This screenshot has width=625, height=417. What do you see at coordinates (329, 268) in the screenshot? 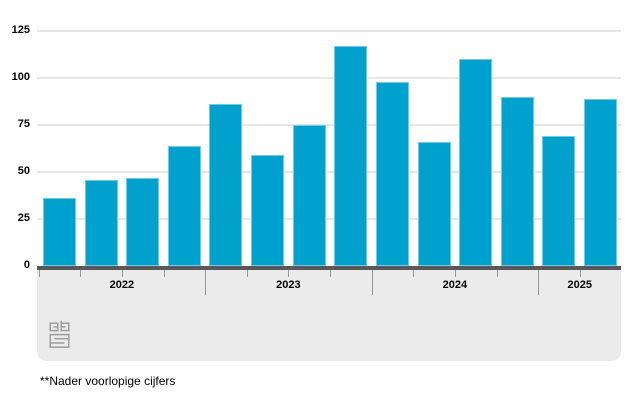
I see `x-axis-line` at bounding box center [329, 268].